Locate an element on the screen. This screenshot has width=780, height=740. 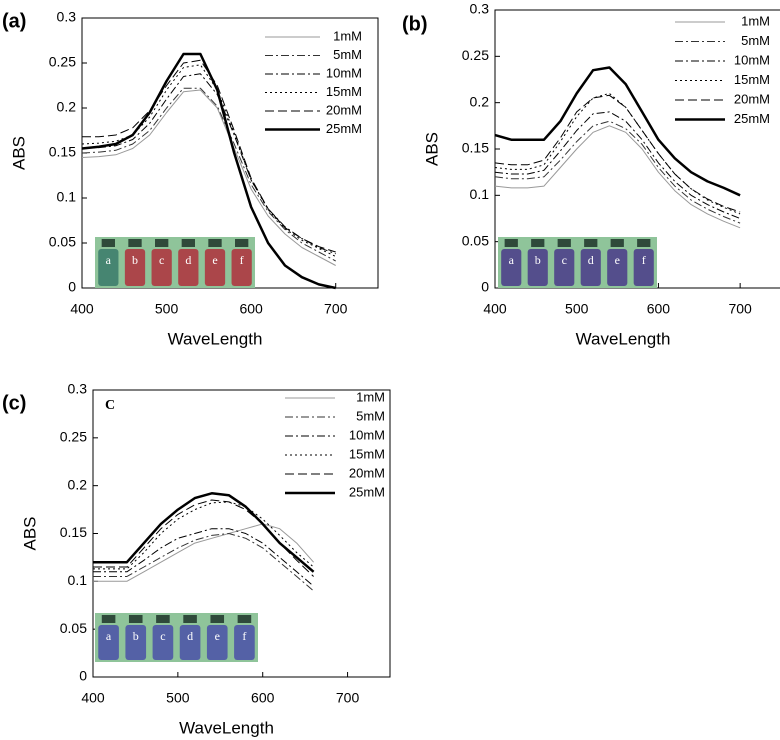
panel-label: (a) is located at coordinates (14, 21).